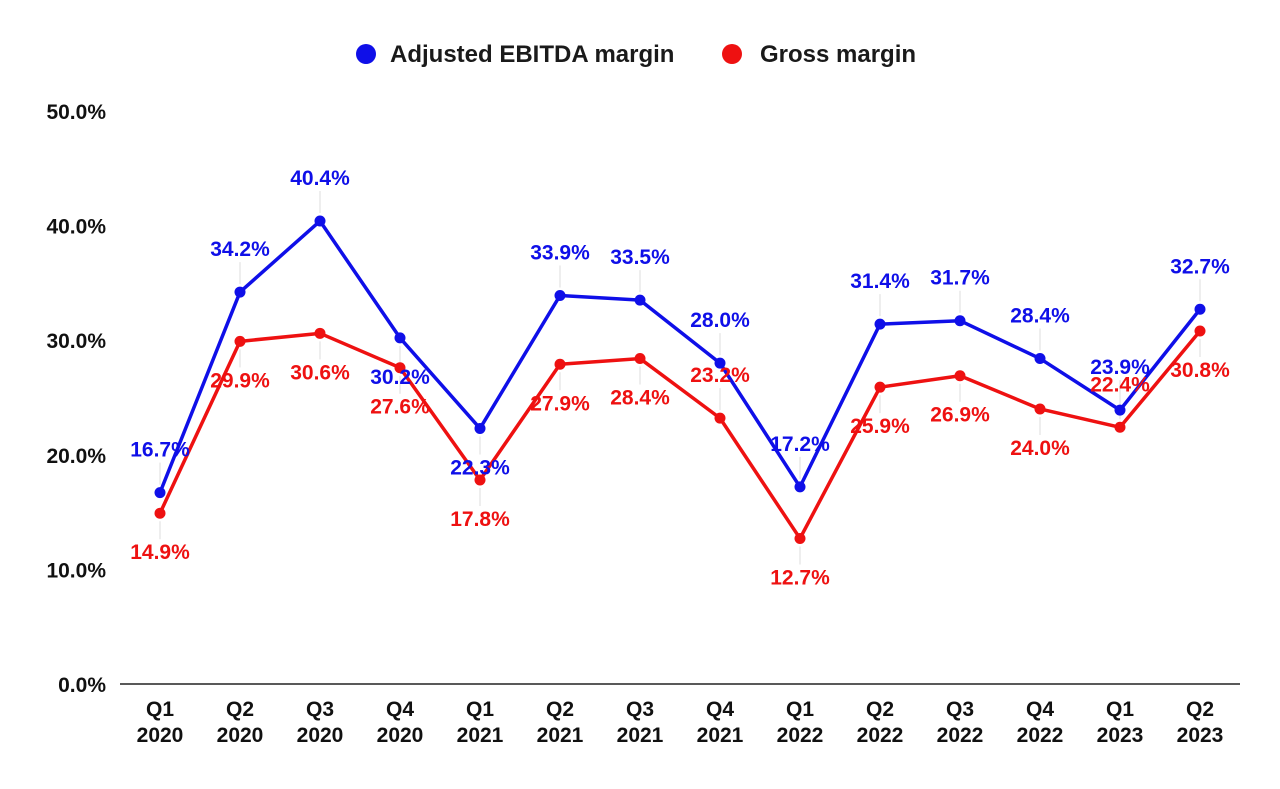  Describe the element at coordinates (76, 456) in the screenshot. I see `y-tick-label: 20.0%` at that location.